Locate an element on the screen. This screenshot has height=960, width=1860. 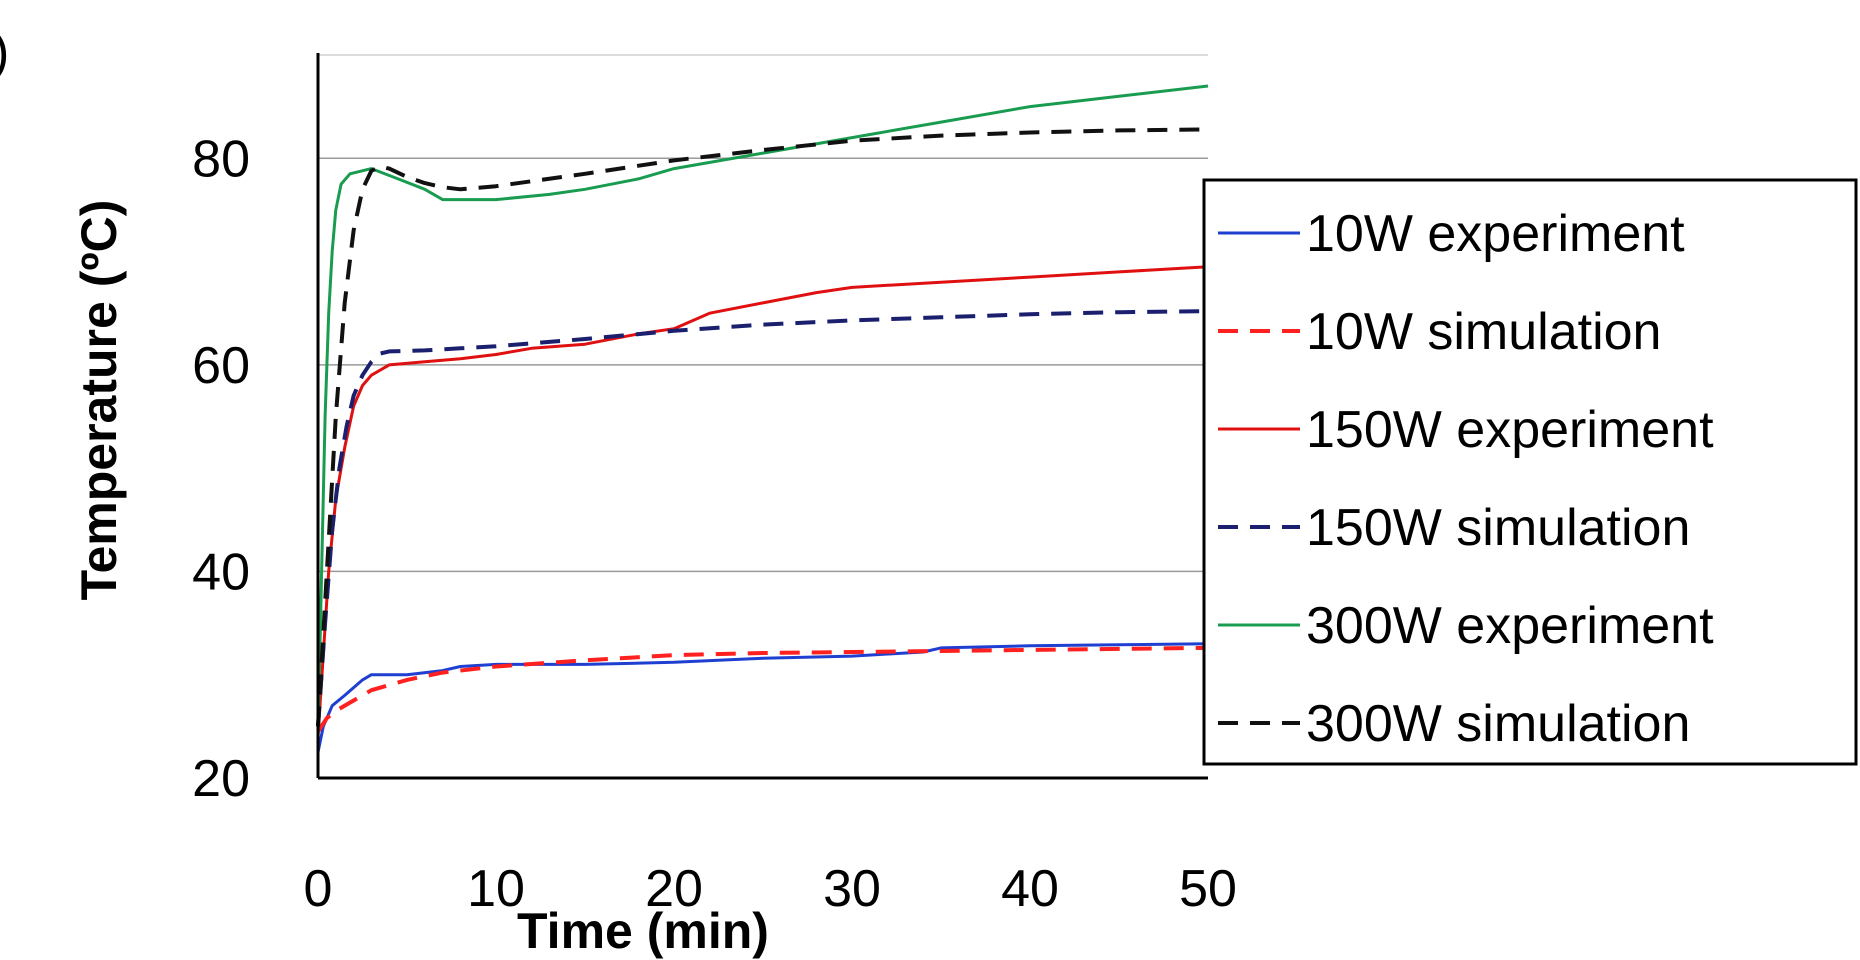
legend-label: 150W experiment is located at coordinates (1510, 430).